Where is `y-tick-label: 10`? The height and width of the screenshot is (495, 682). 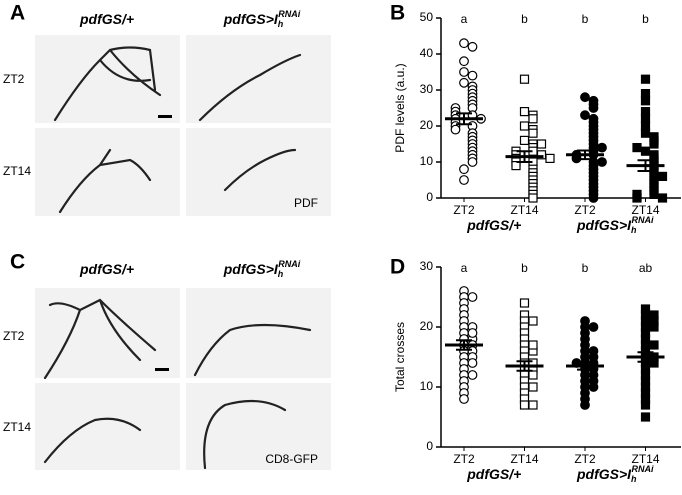
y-tick-label: 10 is located at coordinates (427, 386).